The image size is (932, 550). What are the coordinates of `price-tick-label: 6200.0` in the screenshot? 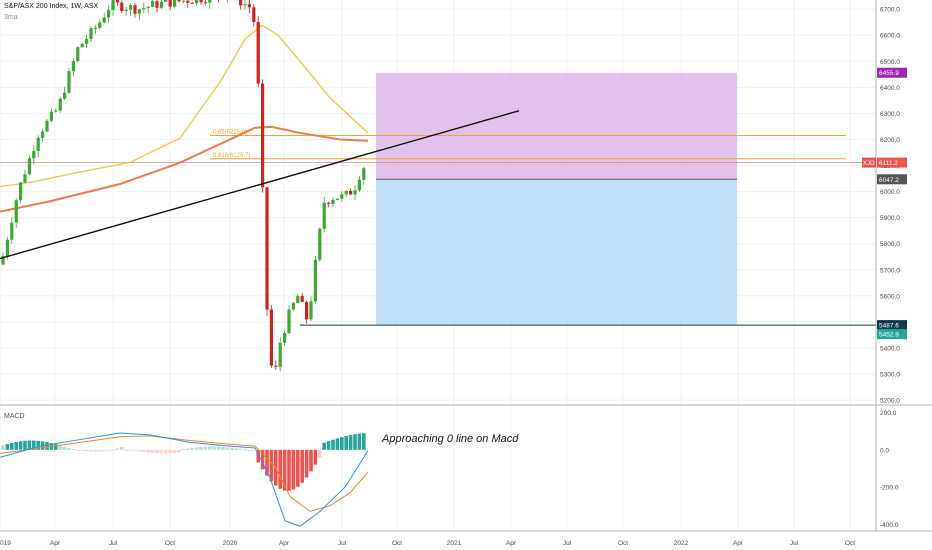 It's located at (890, 140).